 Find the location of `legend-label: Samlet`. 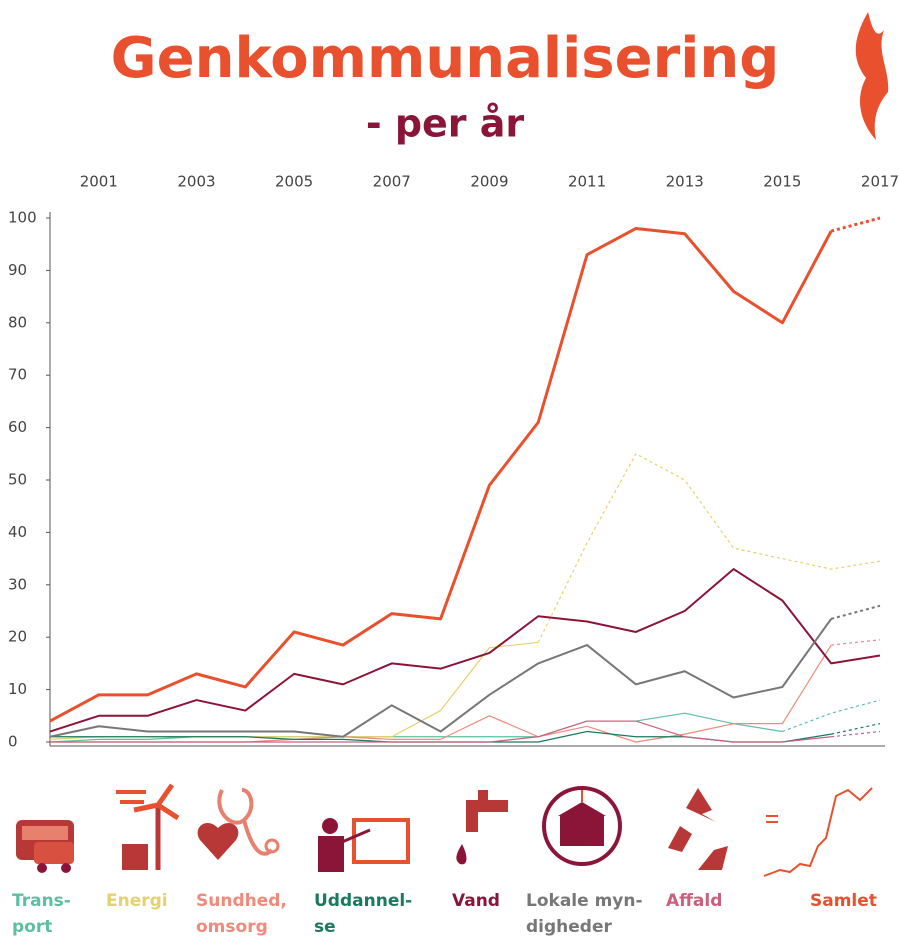

legend-label: Samlet is located at coordinates (843, 901).